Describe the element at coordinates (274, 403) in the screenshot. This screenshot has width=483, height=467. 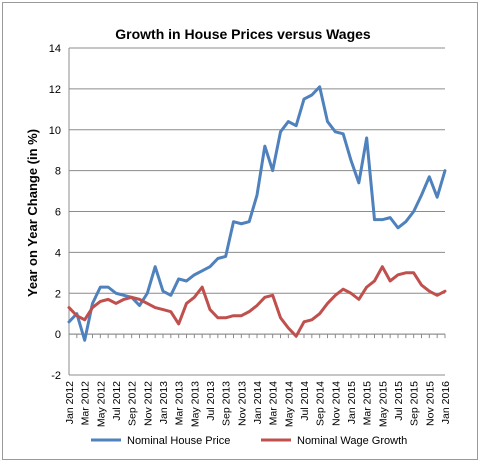
I see `x-tick-label: Mar 2014` at that location.